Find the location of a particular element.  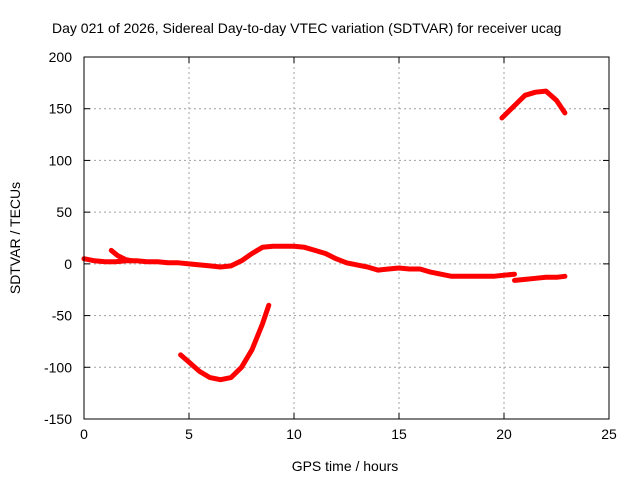

x-axis-label: GPS time / hours is located at coordinates (345, 466).